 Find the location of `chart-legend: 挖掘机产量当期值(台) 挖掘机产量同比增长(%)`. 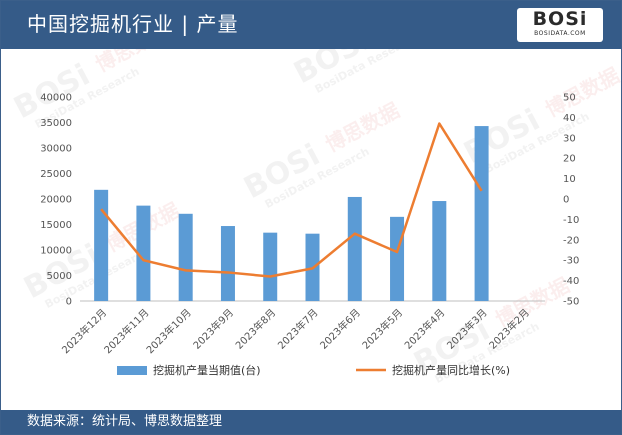

chart-legend: 挖掘机产量当期值(台) 挖掘机产量同比增长(%) is located at coordinates (313, 370).